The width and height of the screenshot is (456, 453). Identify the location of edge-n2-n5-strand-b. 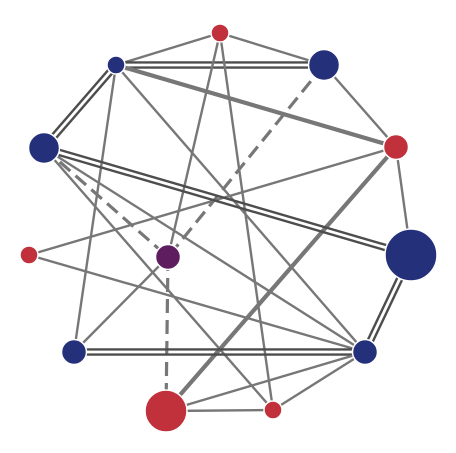
(82, 108).